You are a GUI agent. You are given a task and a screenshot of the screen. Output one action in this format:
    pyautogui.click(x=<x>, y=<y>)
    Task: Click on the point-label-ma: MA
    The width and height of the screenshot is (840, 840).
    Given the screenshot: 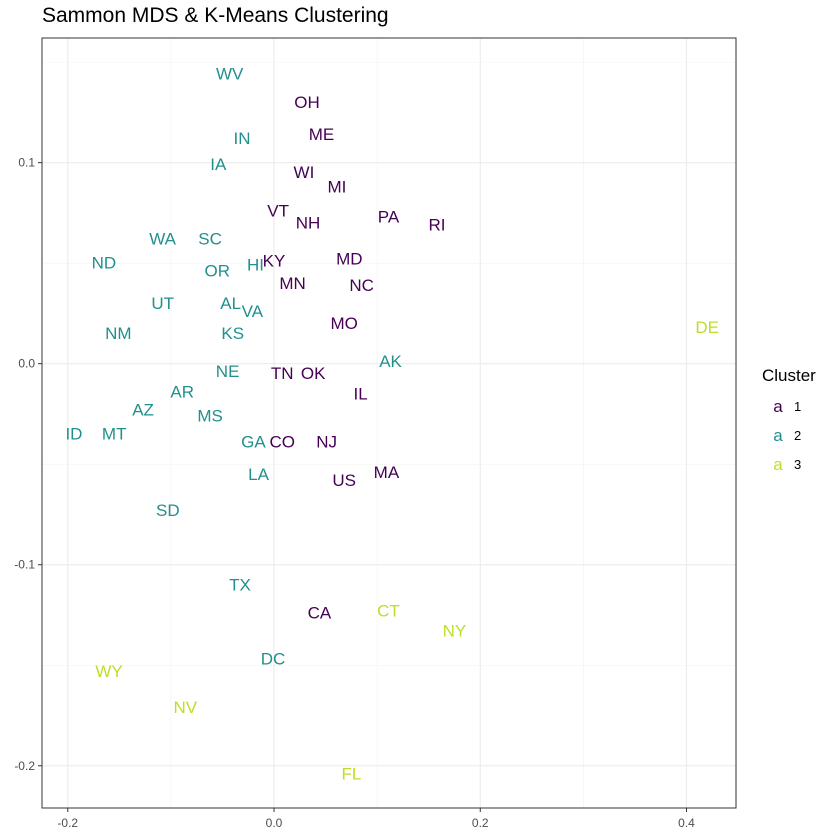 What is the action you would take?
    pyautogui.click(x=387, y=472)
    